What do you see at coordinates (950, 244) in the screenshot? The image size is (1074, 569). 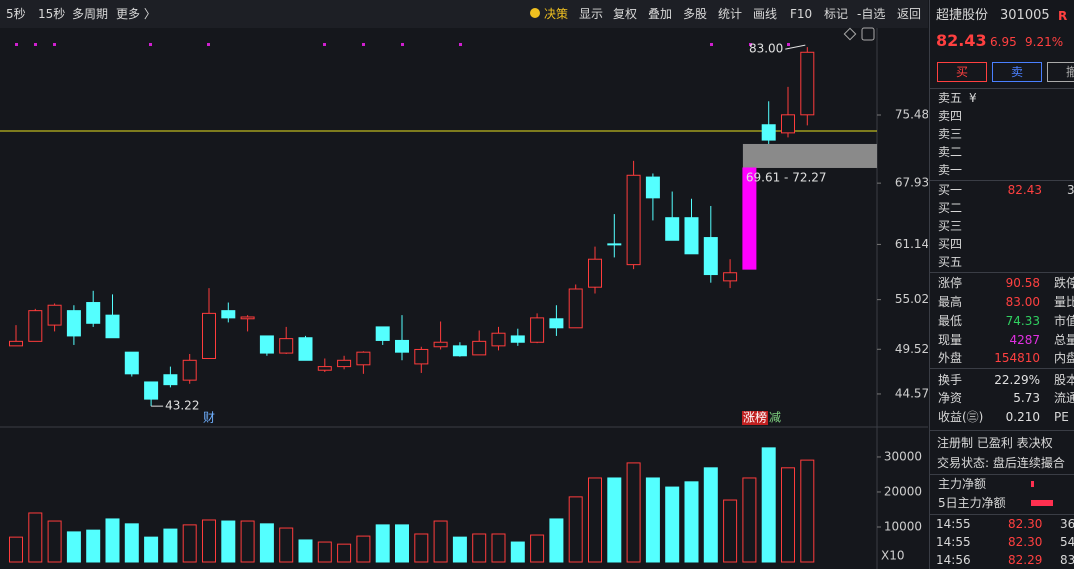 I see `buy-level: 买四` at bounding box center [950, 244].